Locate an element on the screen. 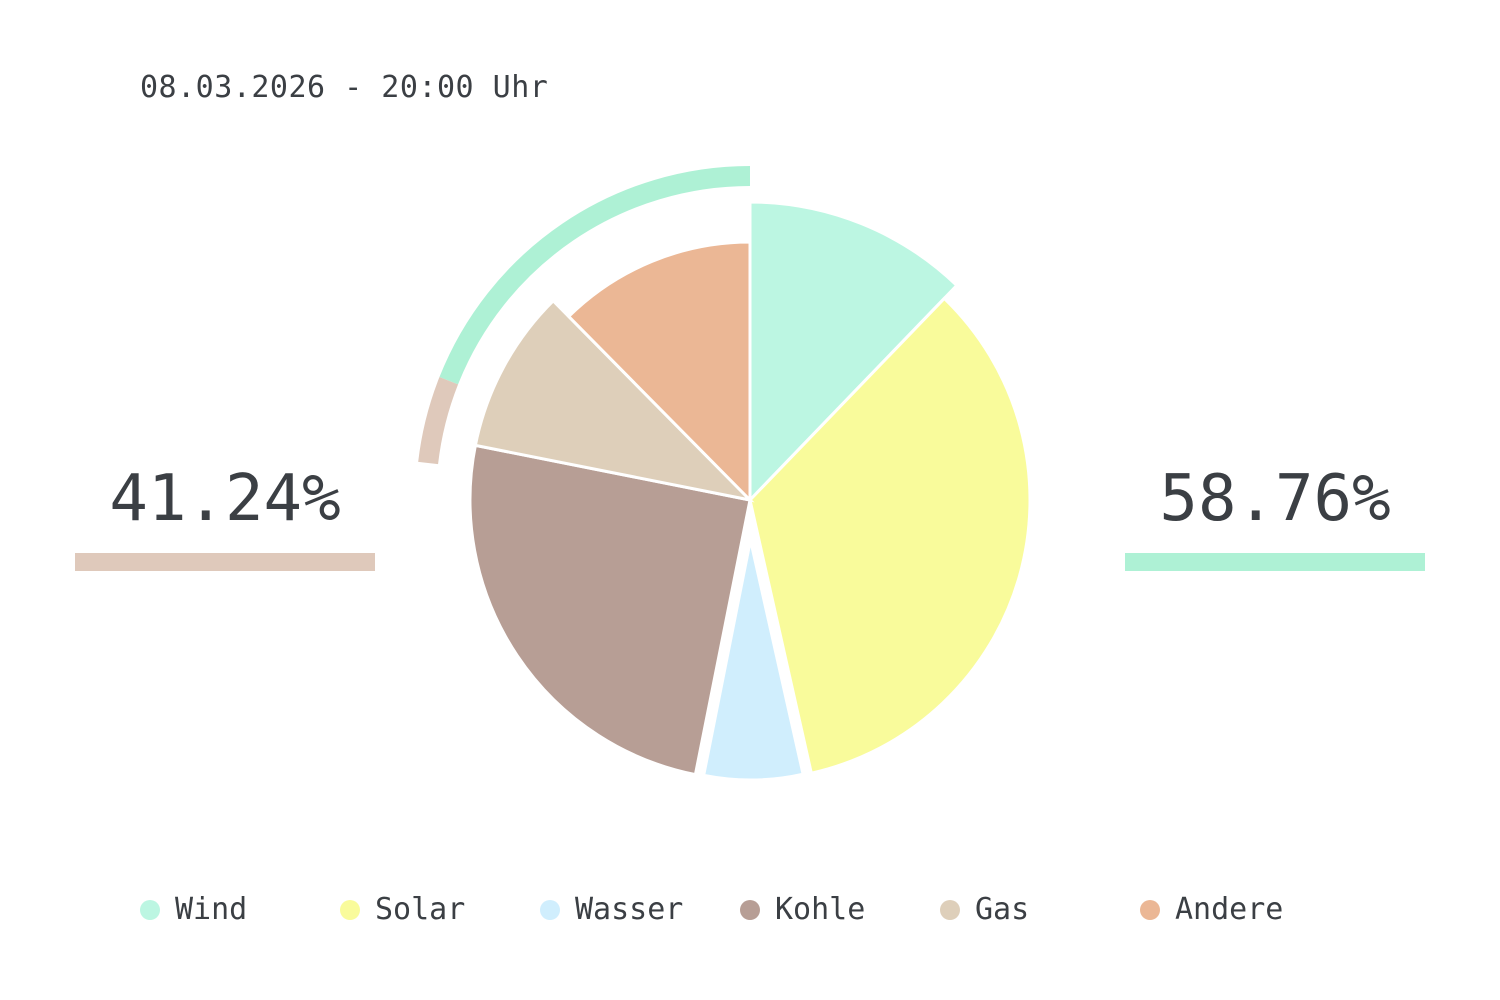 This screenshot has width=1500, height=1000. legend-item-andere: Andere is located at coordinates (1211, 909).